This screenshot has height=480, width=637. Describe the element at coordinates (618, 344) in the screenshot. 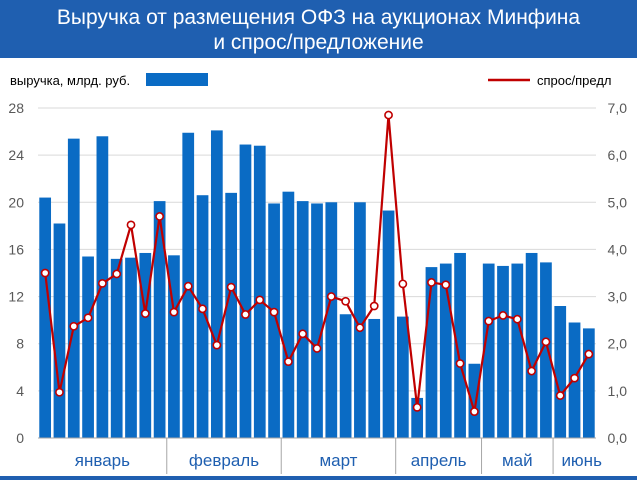

I see `y-right-tick-label: 2,0` at that location.